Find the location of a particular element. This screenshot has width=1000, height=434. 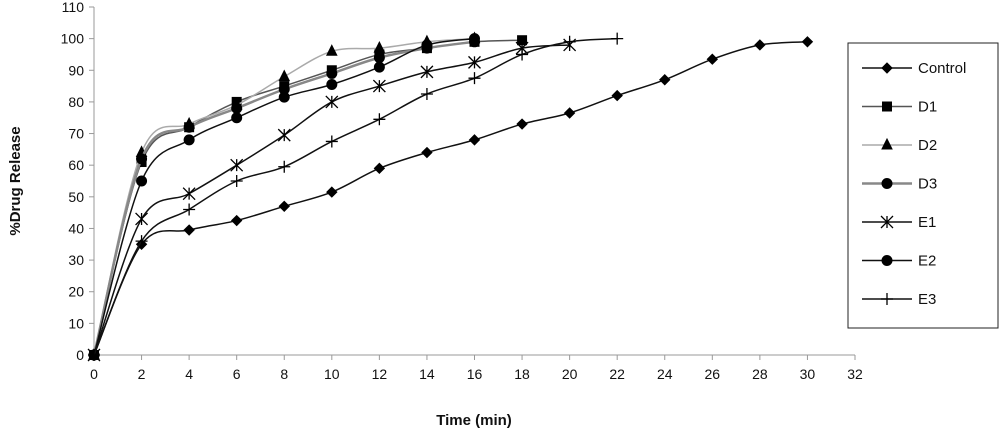

x-tick-label: 2 is located at coordinates (142, 374).